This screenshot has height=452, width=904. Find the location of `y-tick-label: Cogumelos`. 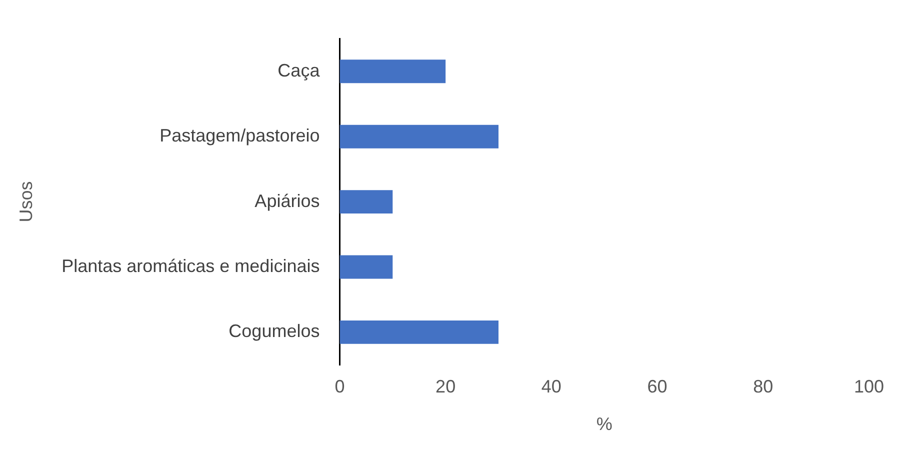

y-tick-label: Cogumelos is located at coordinates (274, 331).